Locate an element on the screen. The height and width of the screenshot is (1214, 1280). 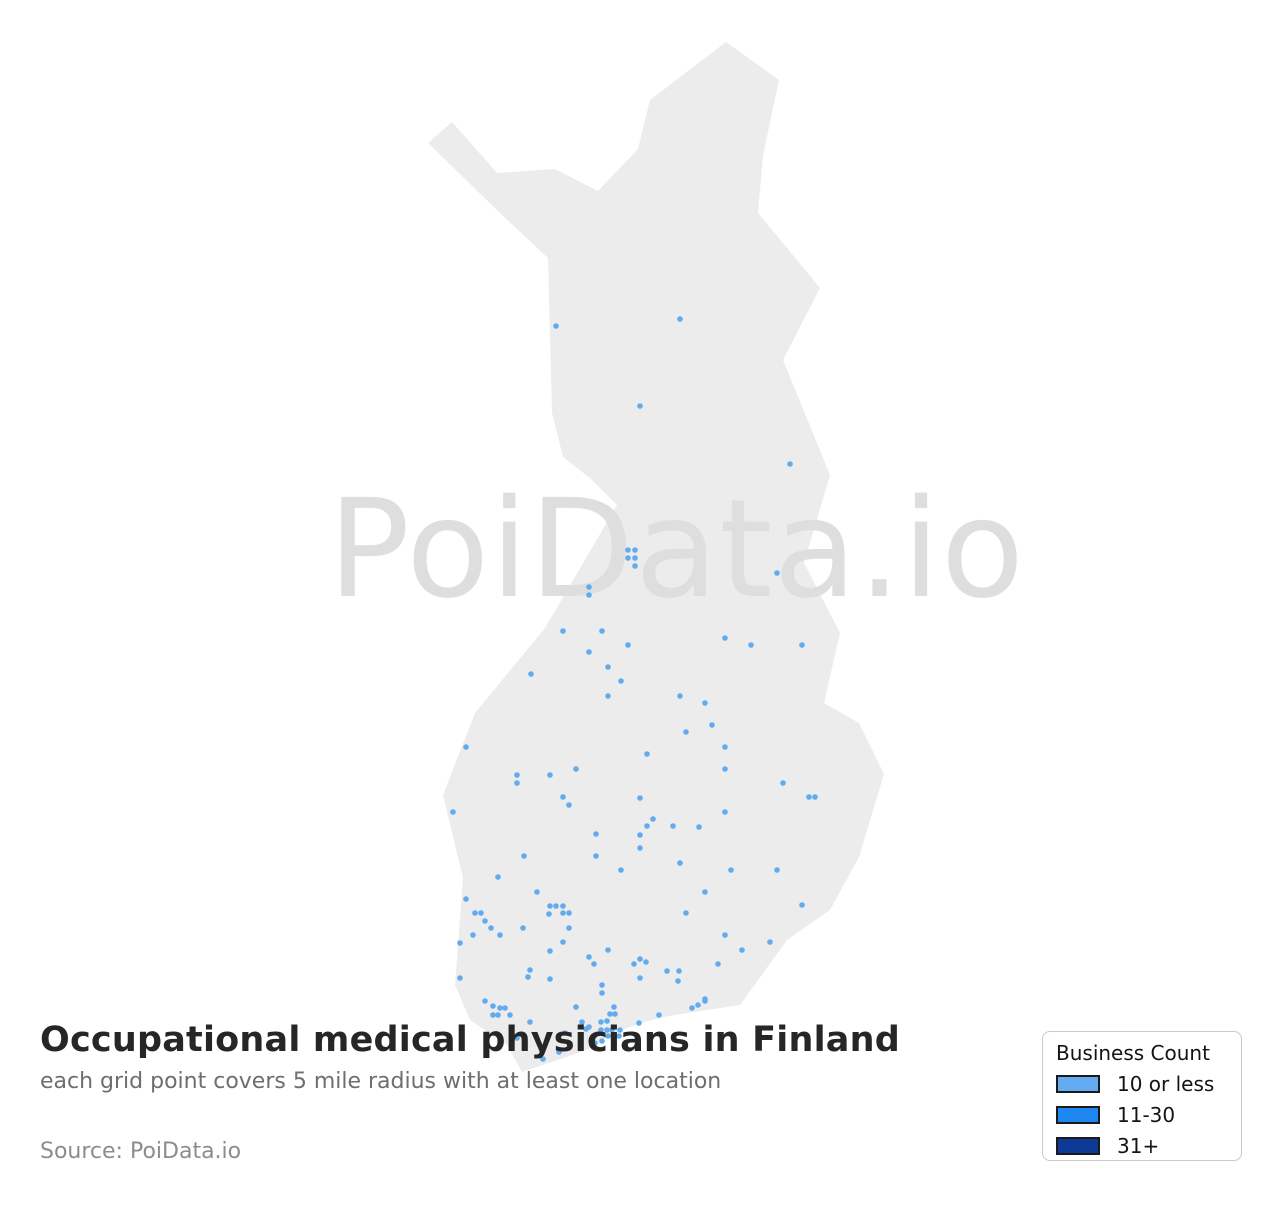
legend-row-mid: 11-30 is located at coordinates (1148, 1115).